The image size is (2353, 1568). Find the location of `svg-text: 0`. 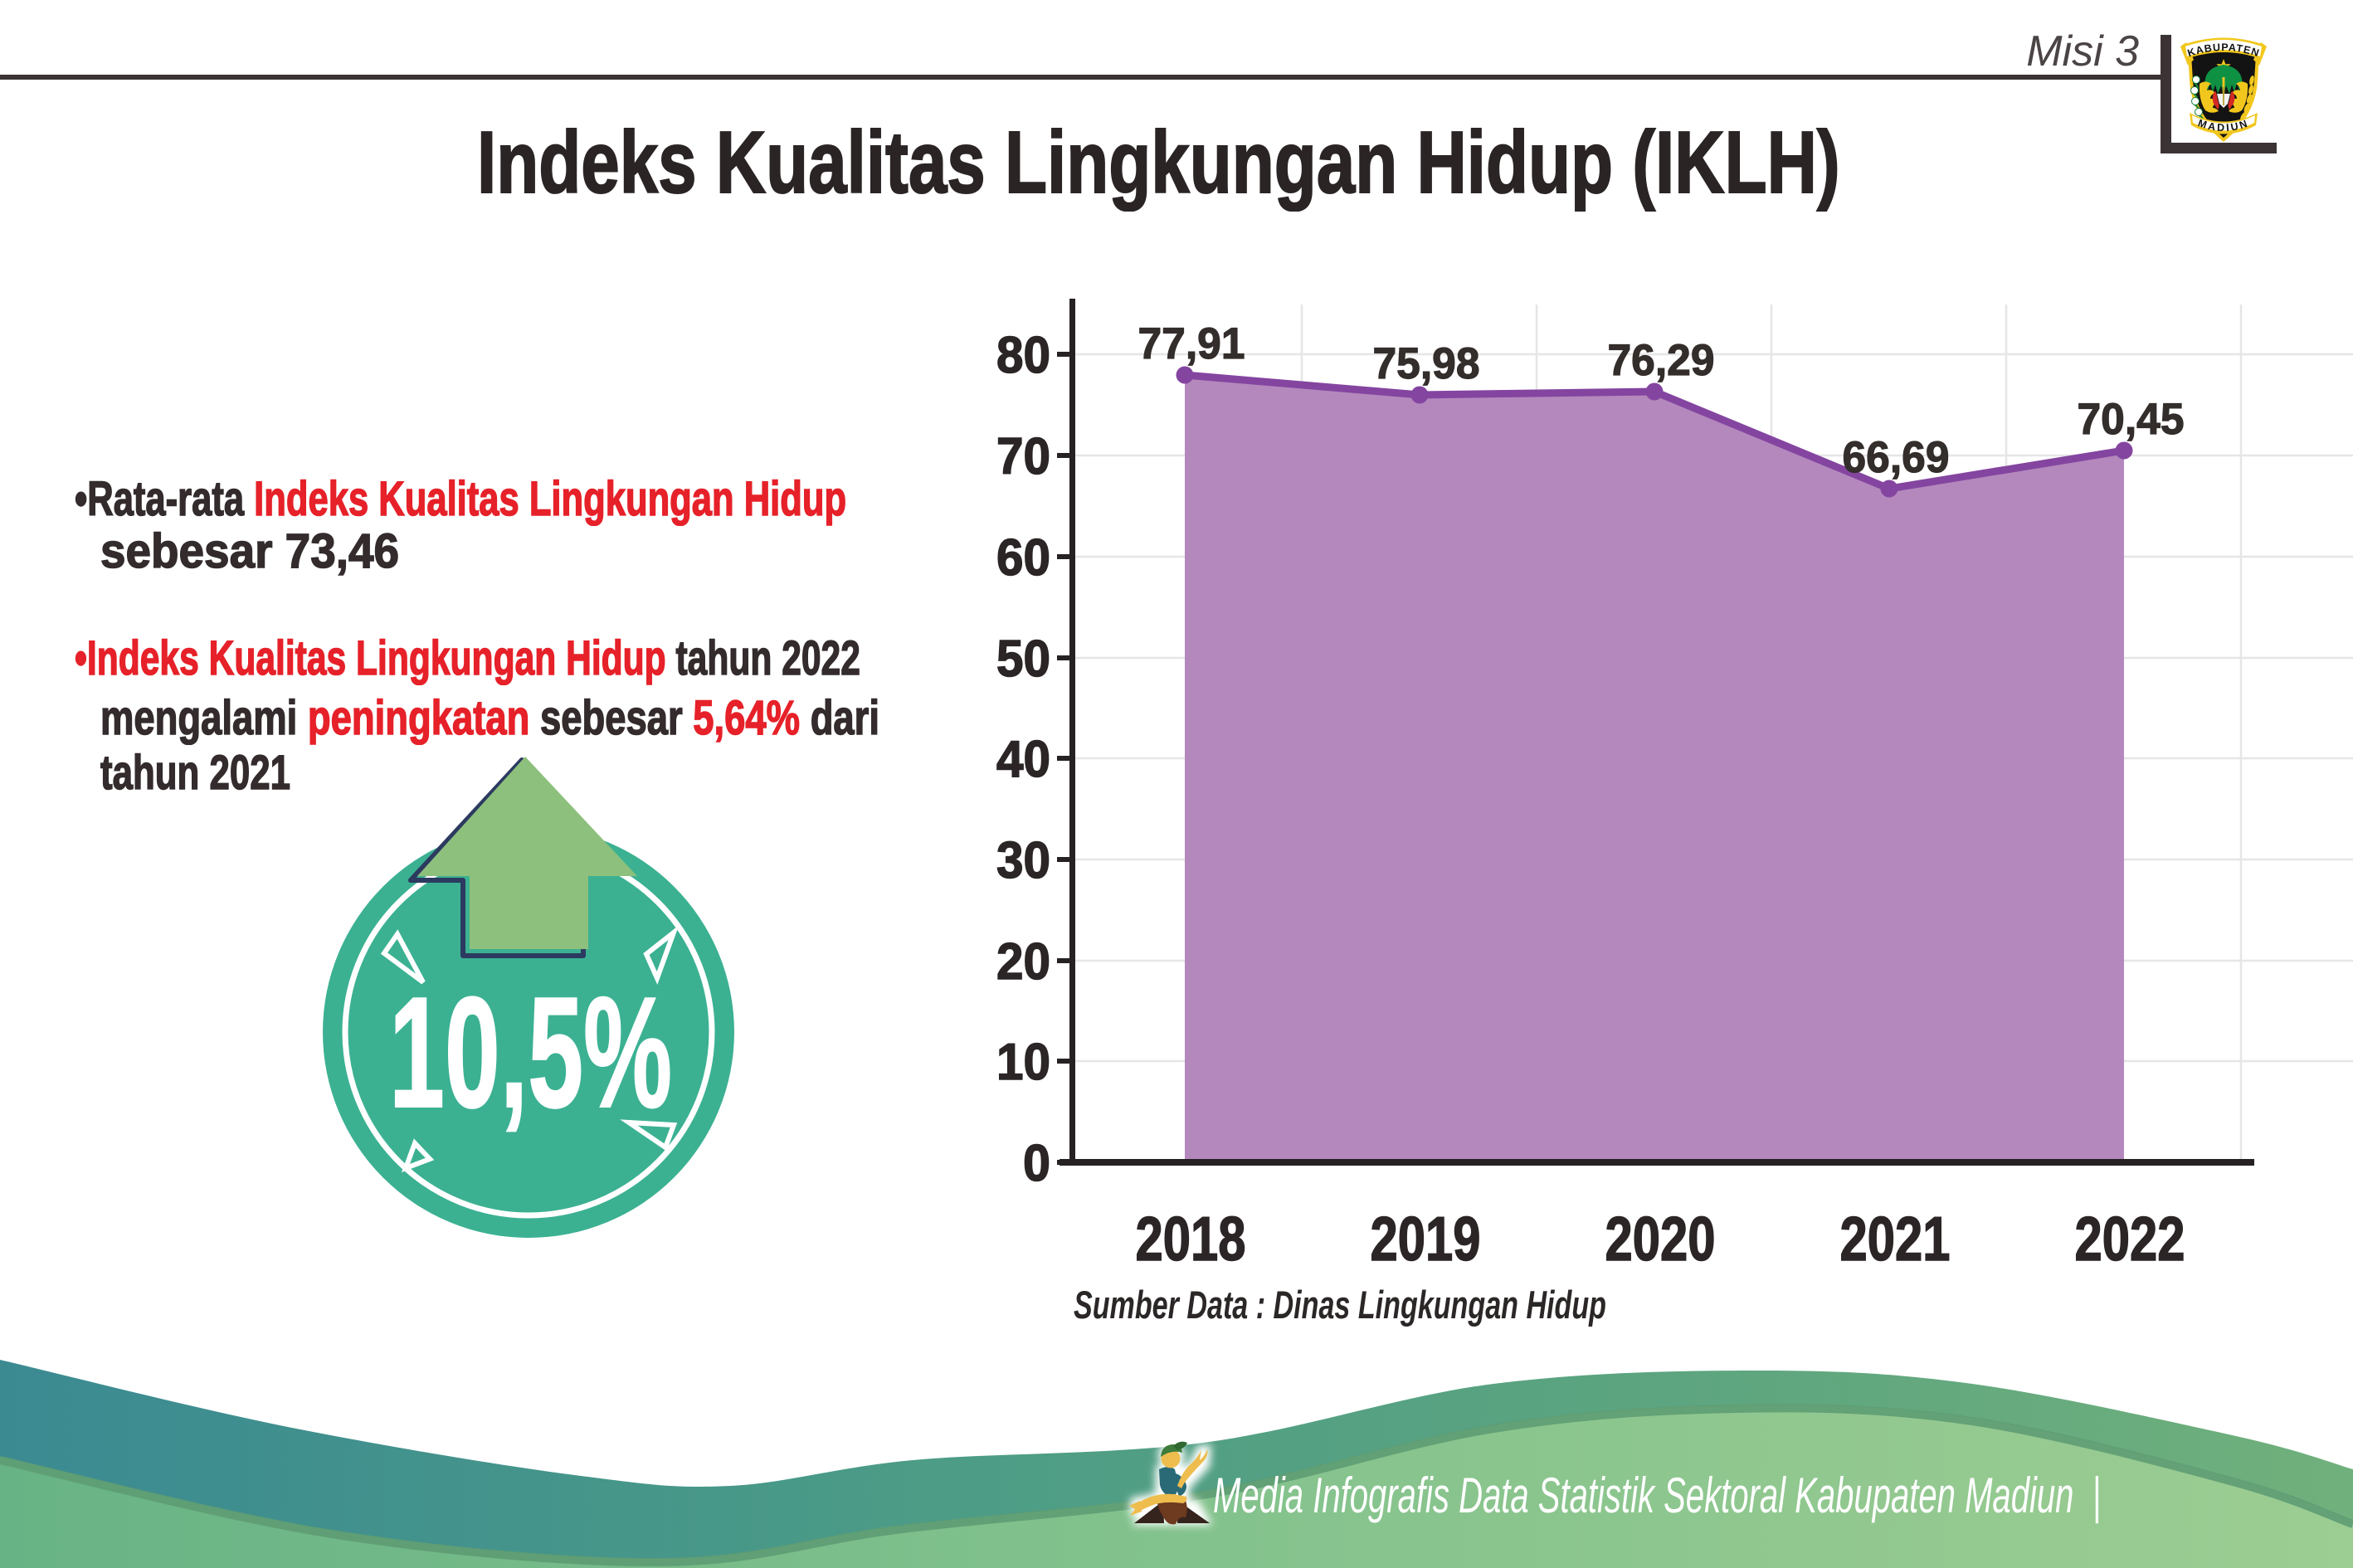

svg-text: 0 is located at coordinates (1036, 1163).